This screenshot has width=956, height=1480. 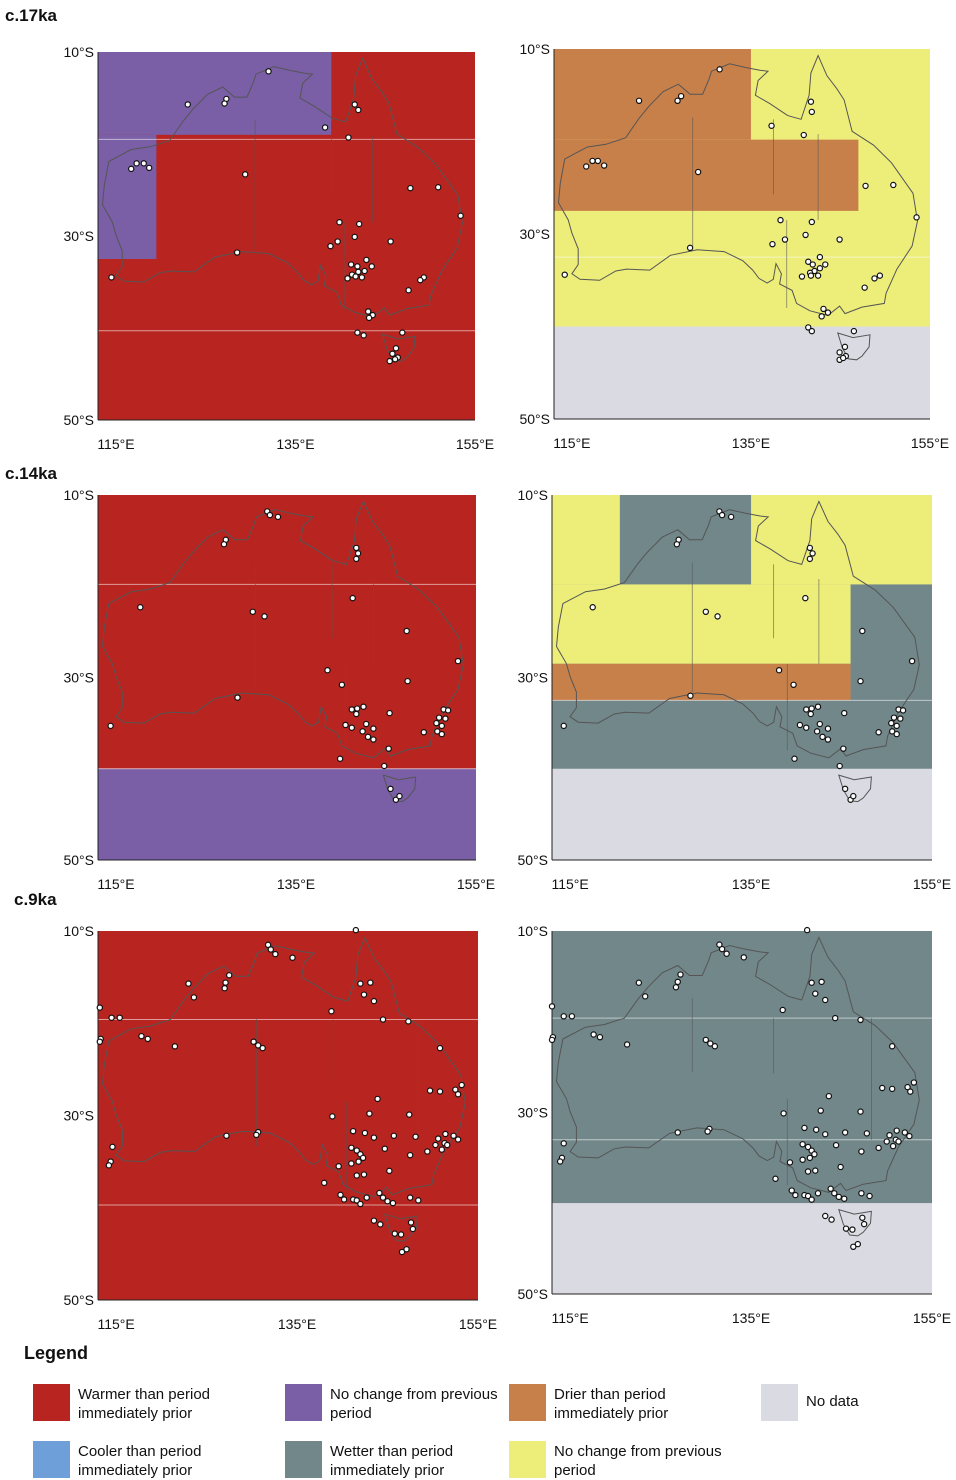 What do you see at coordinates (140, 1461) in the screenshot?
I see `legend-label-cooler: Cooler than period immediately prior` at bounding box center [140, 1461].